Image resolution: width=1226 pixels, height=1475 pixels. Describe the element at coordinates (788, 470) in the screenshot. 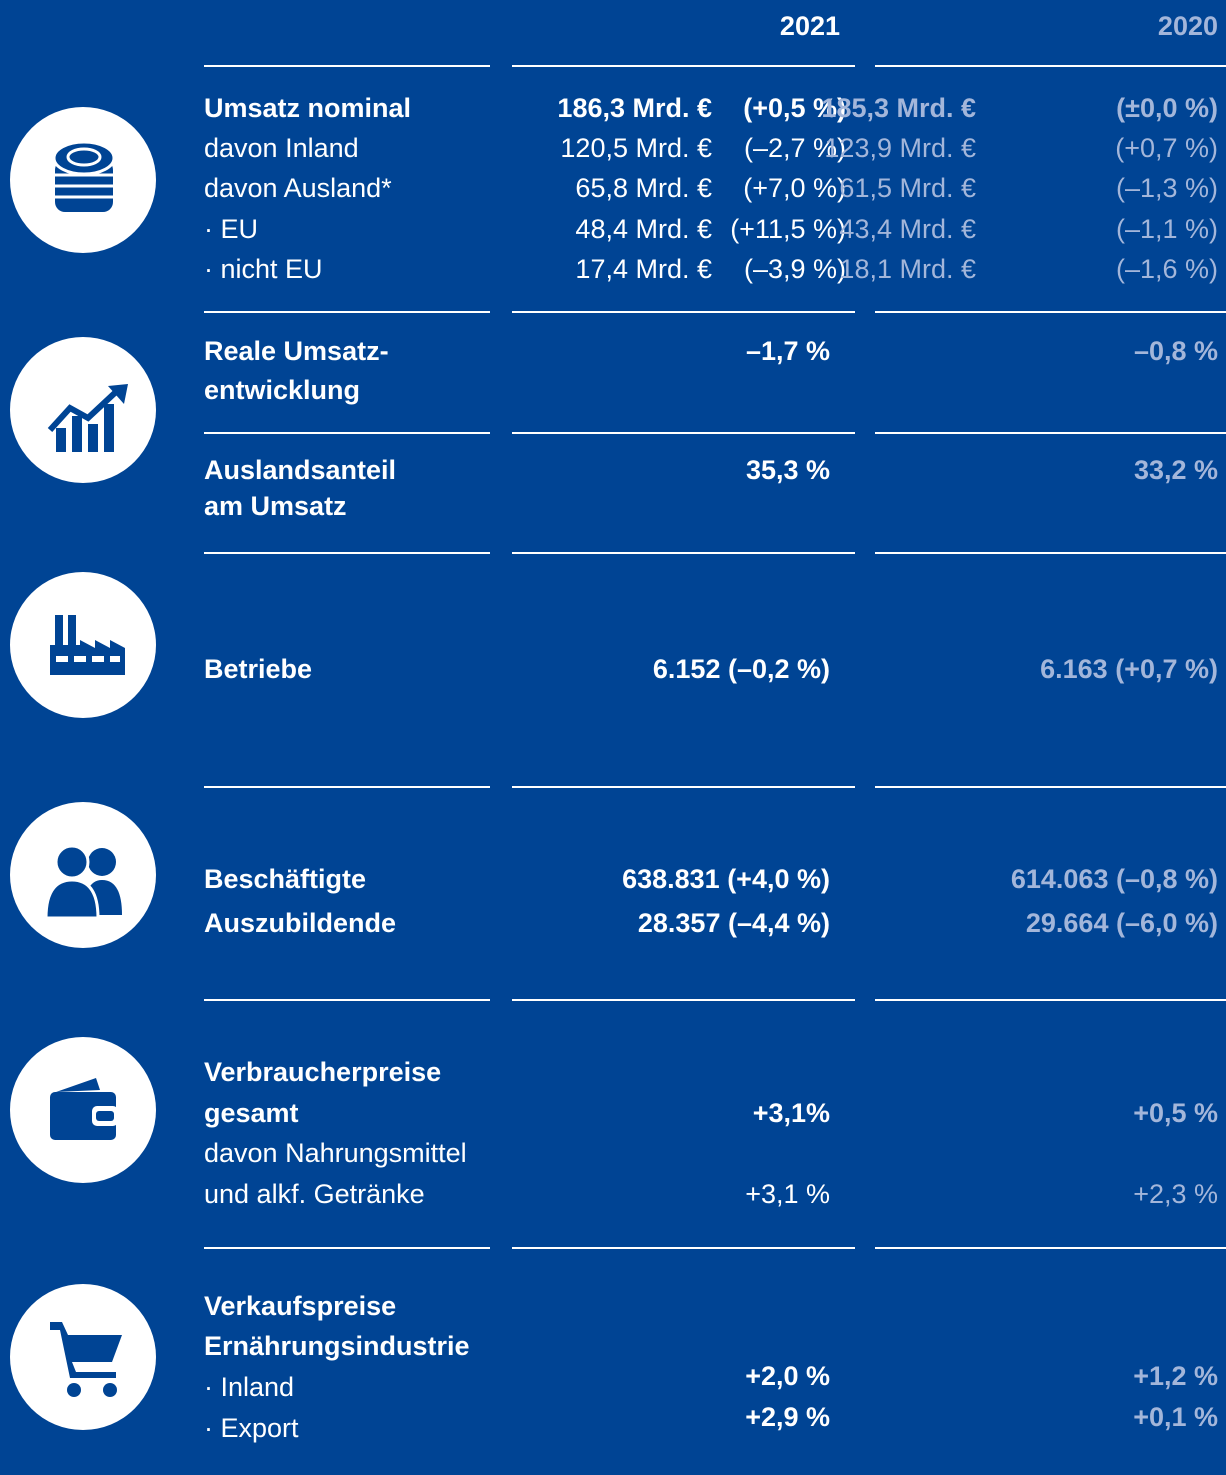

I see `value-2021: 35,3 %` at that location.